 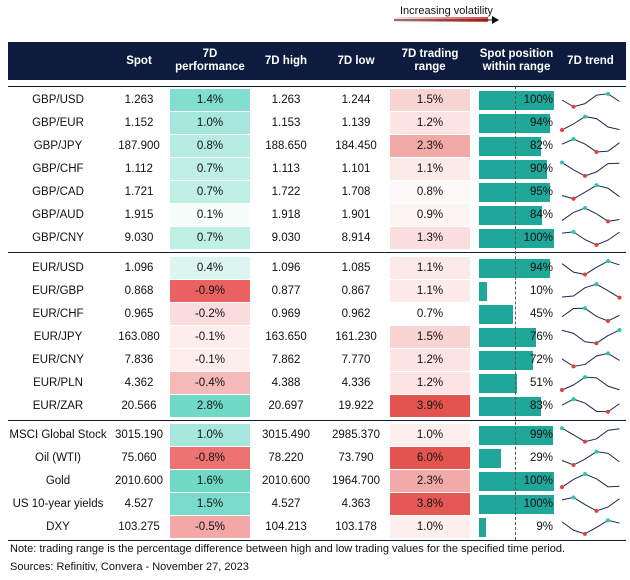 What do you see at coordinates (286, 337) in the screenshot?
I see `value-cell: 163.650` at bounding box center [286, 337].